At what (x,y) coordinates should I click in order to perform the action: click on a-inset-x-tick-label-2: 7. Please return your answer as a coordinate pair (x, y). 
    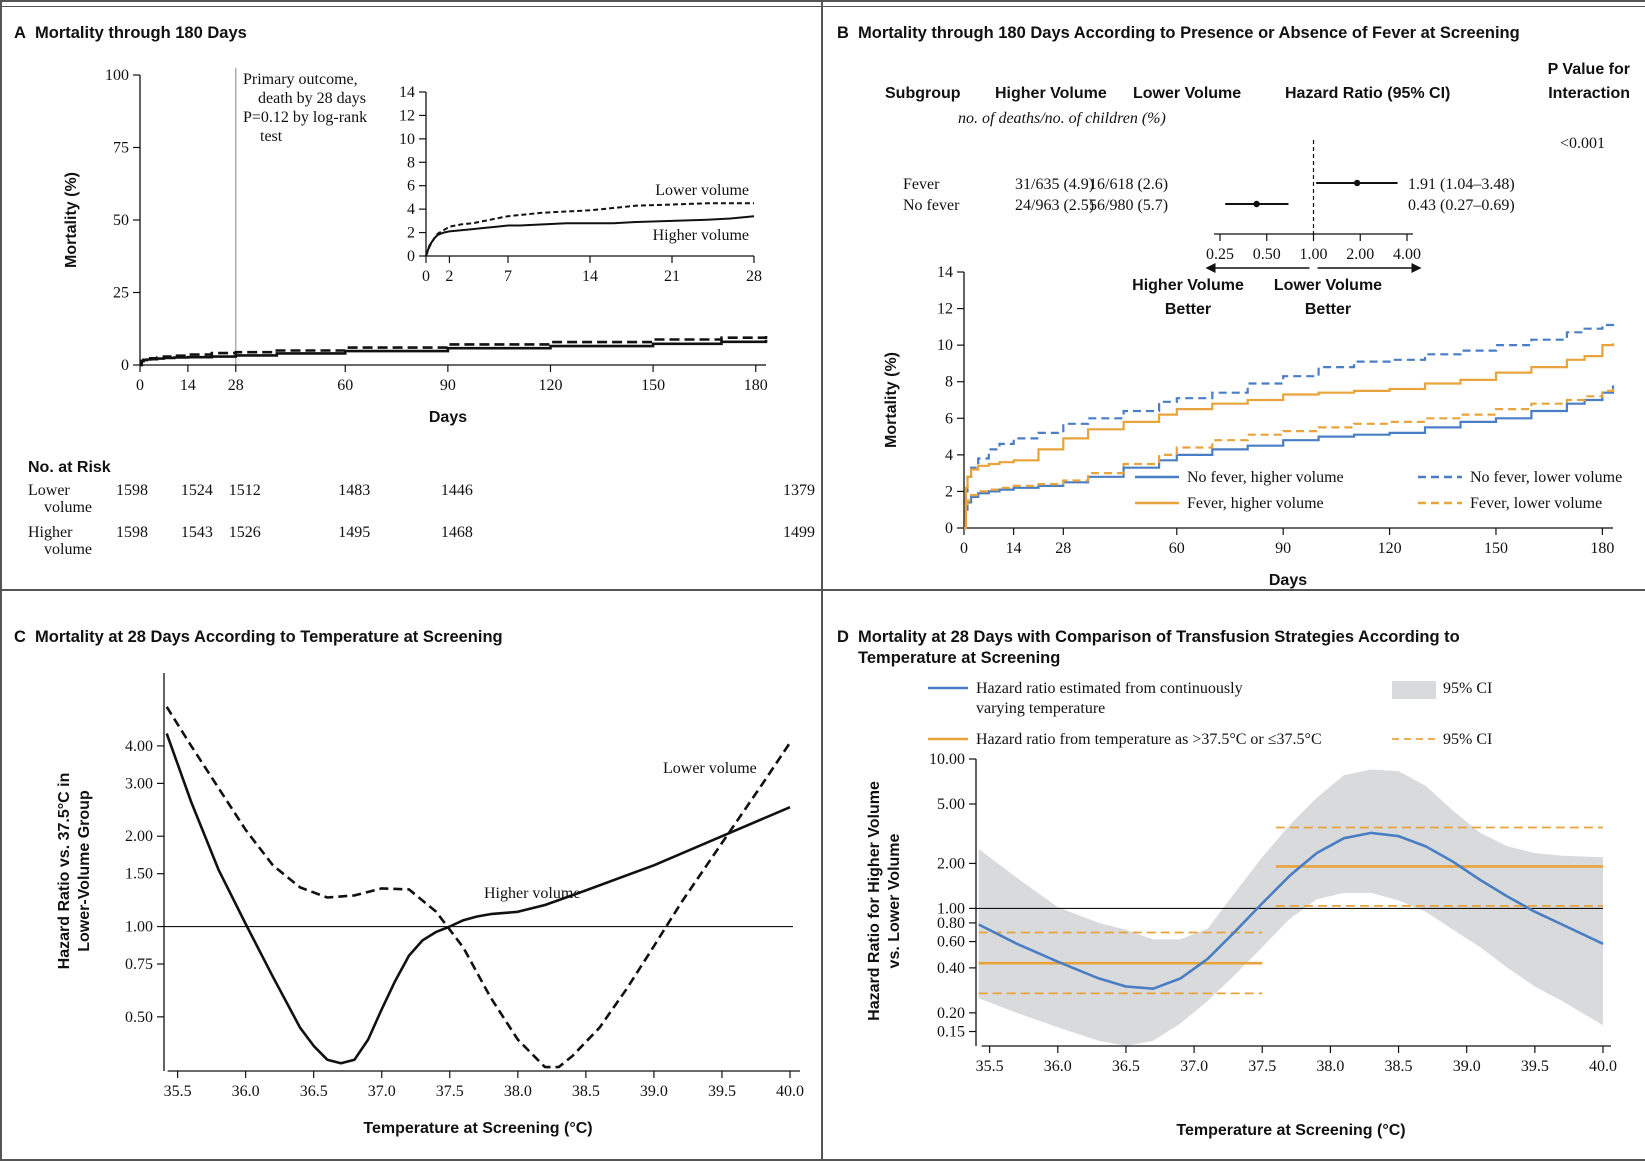
    Looking at the image, I should click on (508, 276).